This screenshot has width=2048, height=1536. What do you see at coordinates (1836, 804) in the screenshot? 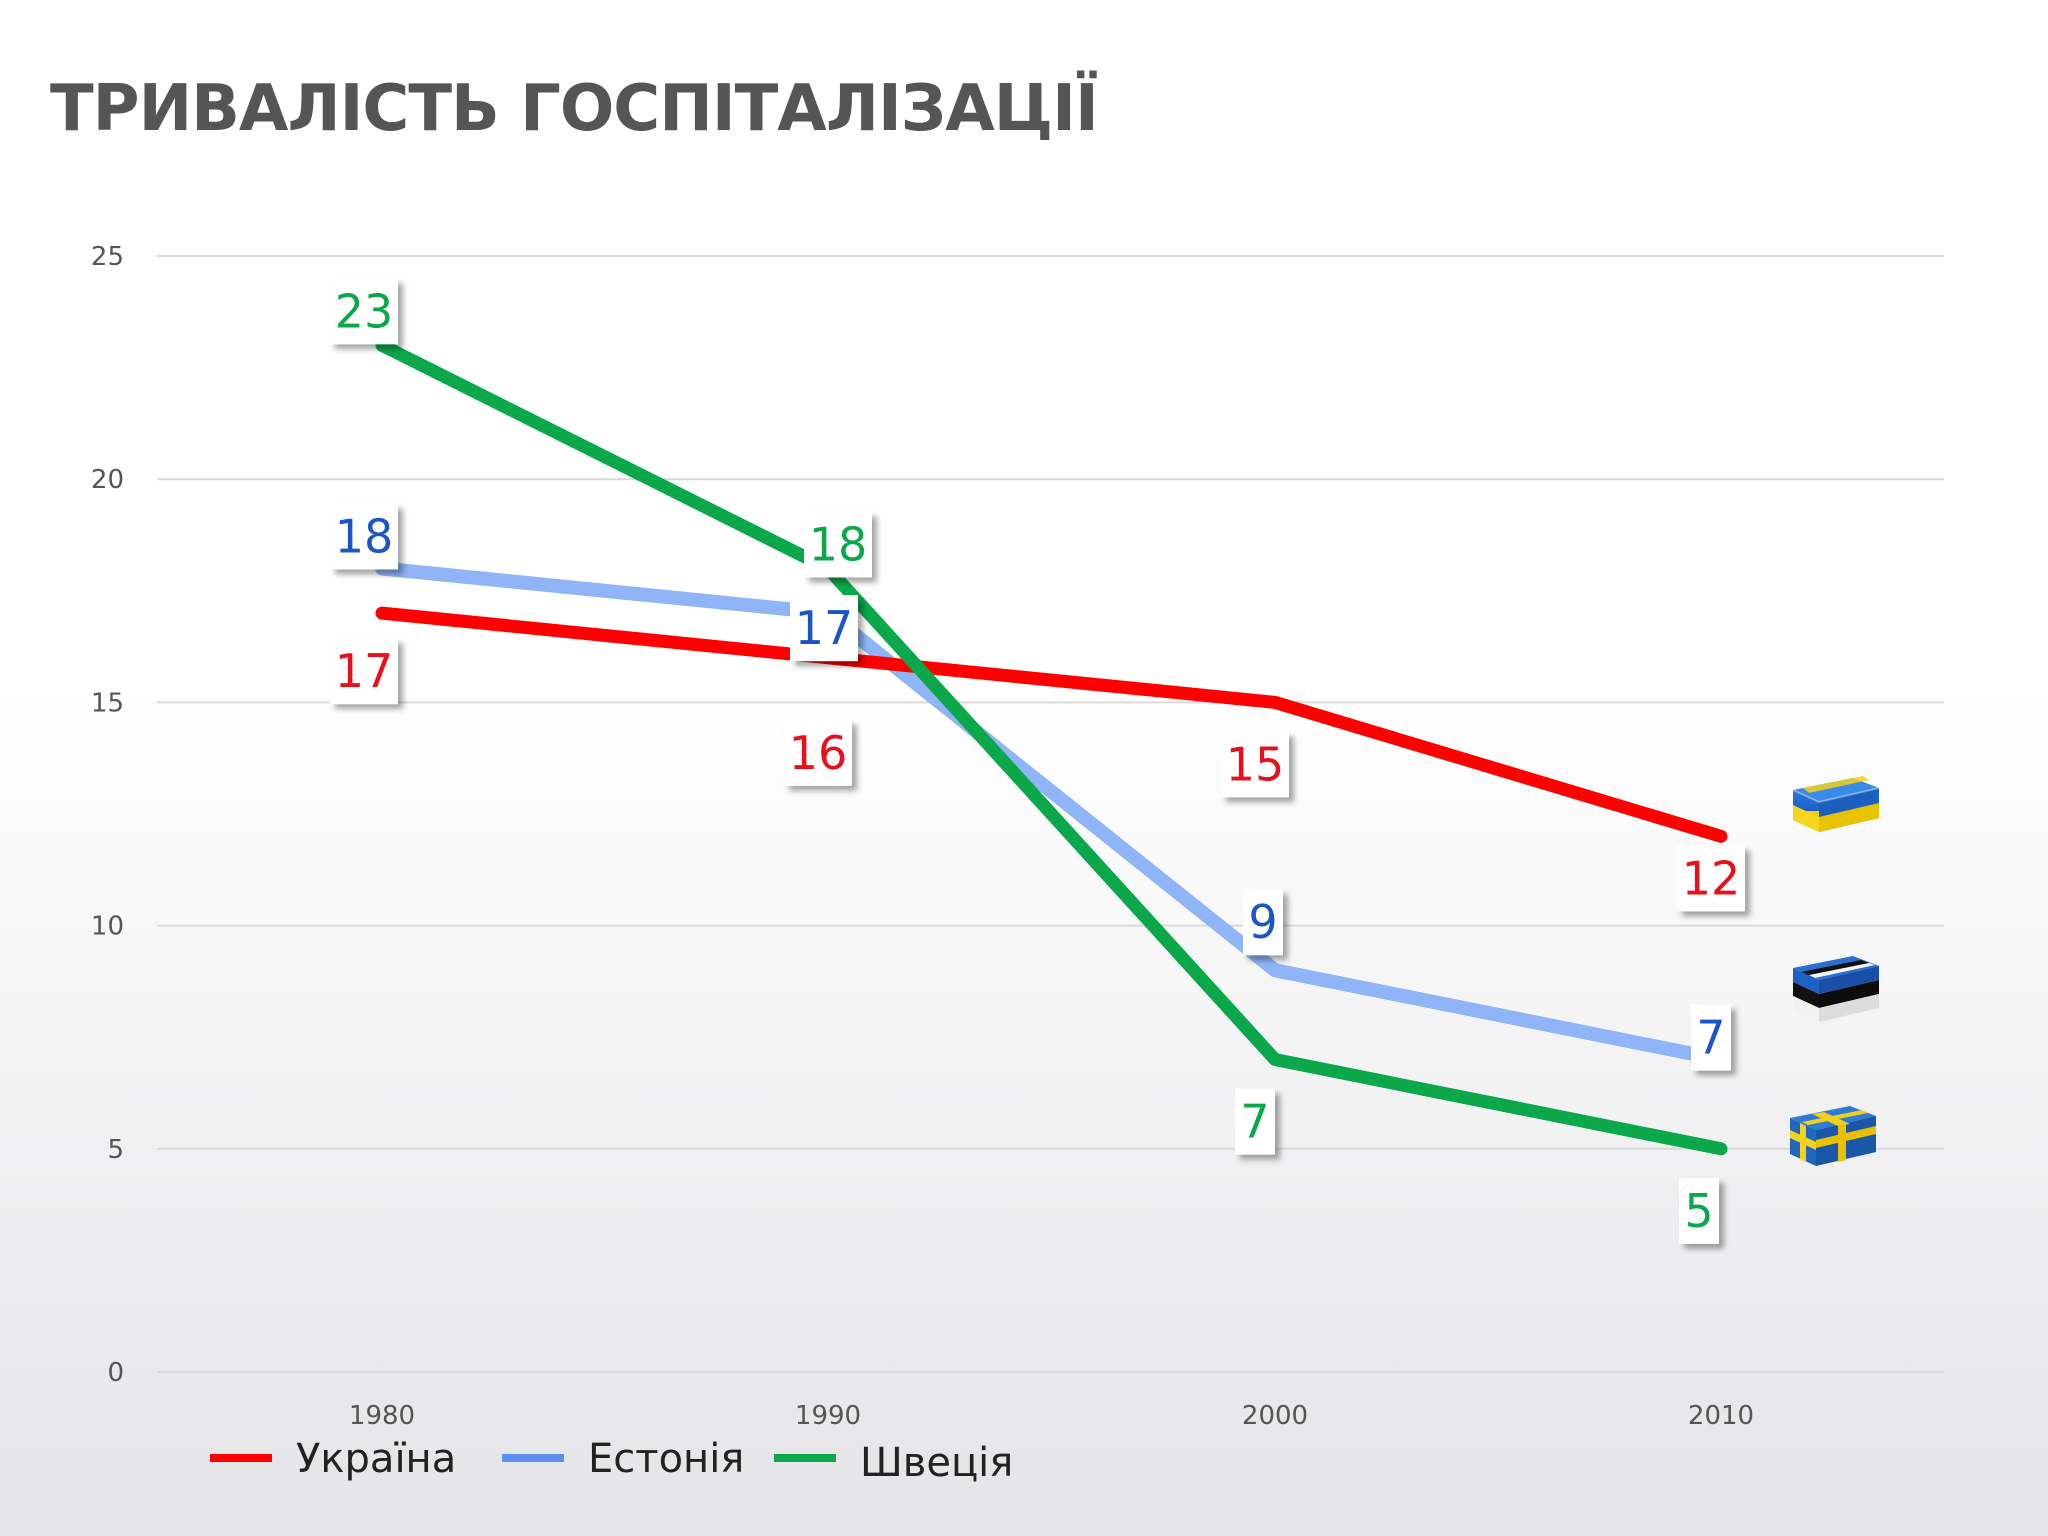
I see `ukraine-flag-icon` at bounding box center [1836, 804].